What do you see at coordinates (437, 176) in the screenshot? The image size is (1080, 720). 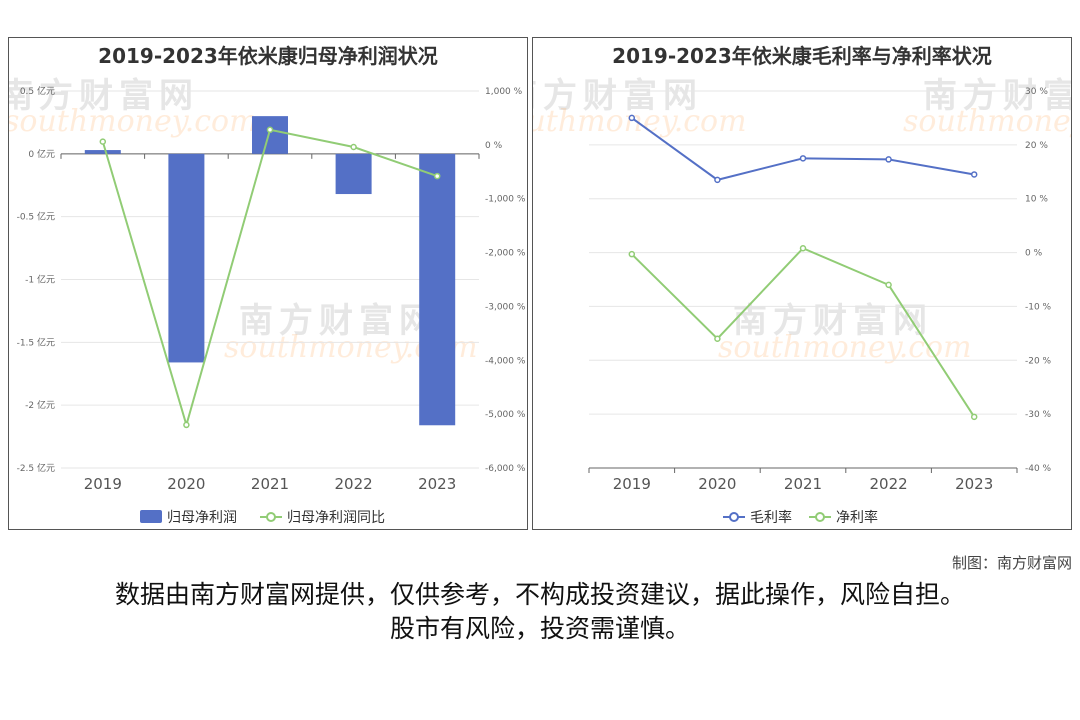 I see `yoy-point-2023` at bounding box center [437, 176].